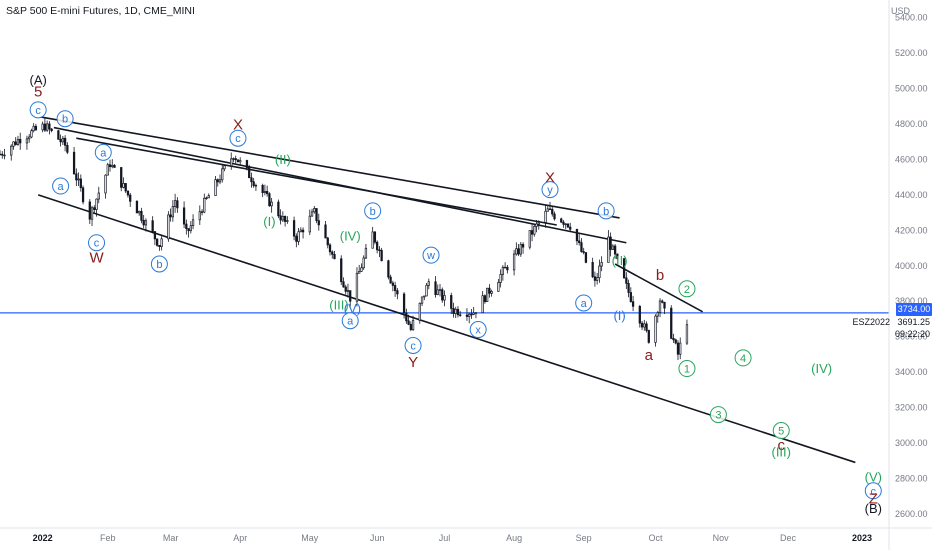  I want to click on time-tick-label: 2022, so click(43, 538).